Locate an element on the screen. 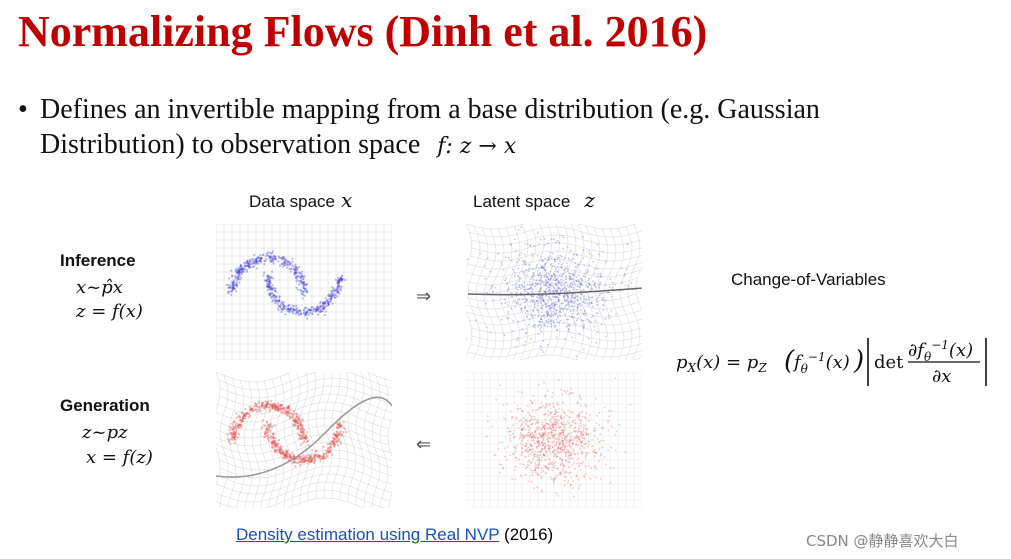 This screenshot has height=559, width=1011. svg-text: pX(x) = pZ is located at coordinates (721, 363).